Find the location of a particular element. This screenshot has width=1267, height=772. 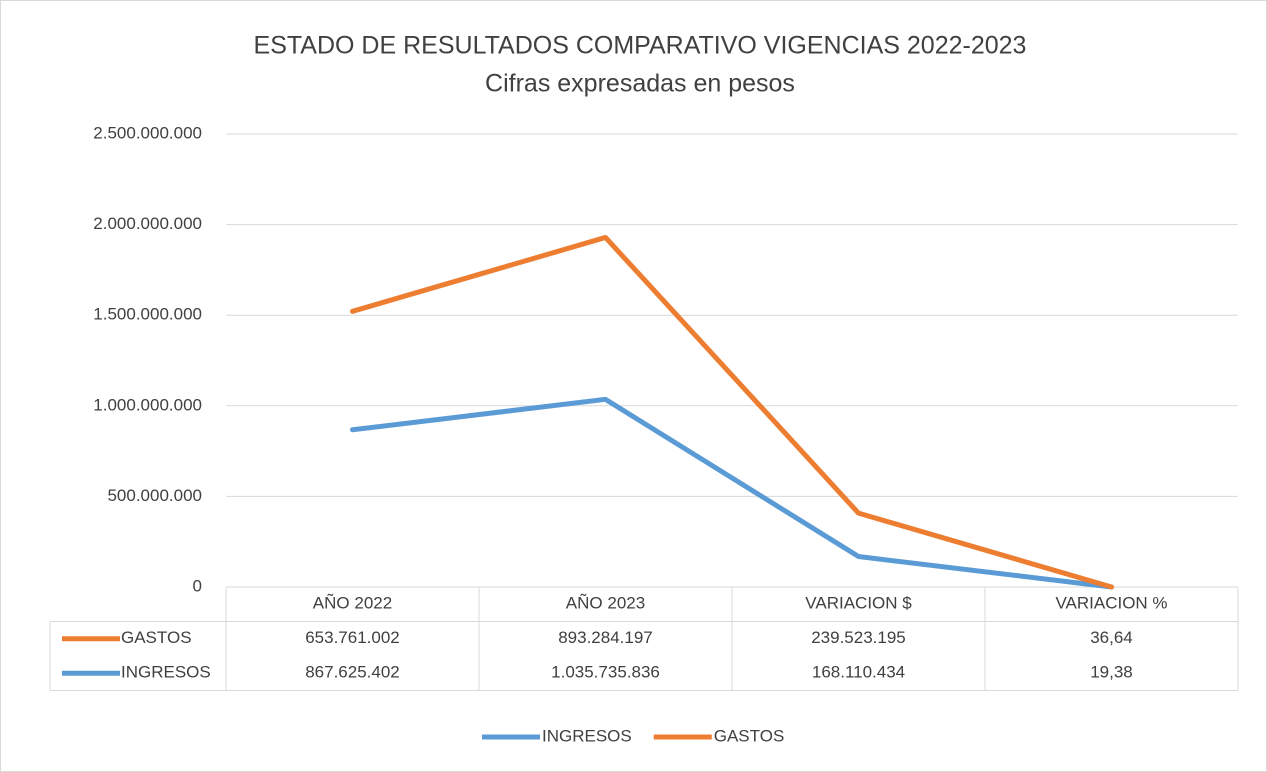

table-row-label: INGRESOS is located at coordinates (166, 672).